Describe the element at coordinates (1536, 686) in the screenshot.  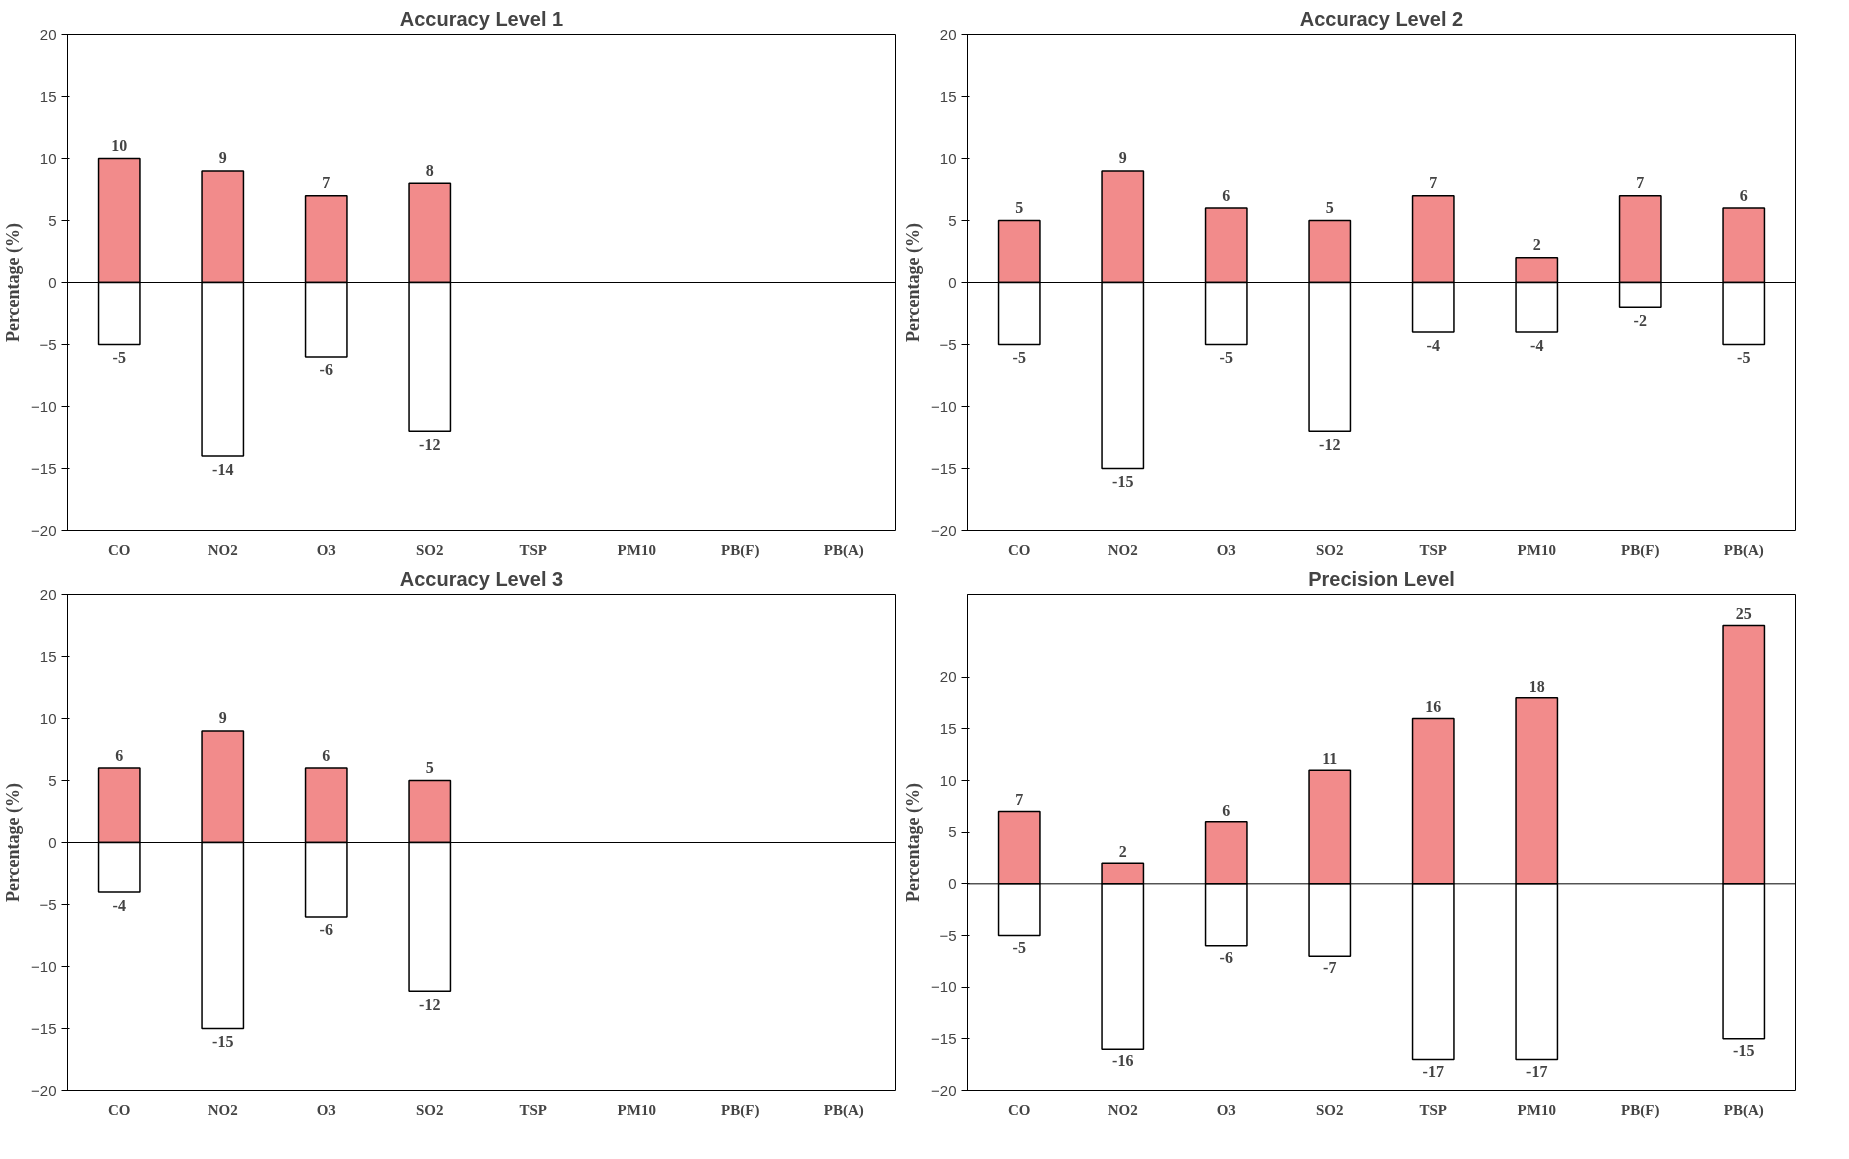
I see `data-label: 18` at that location.